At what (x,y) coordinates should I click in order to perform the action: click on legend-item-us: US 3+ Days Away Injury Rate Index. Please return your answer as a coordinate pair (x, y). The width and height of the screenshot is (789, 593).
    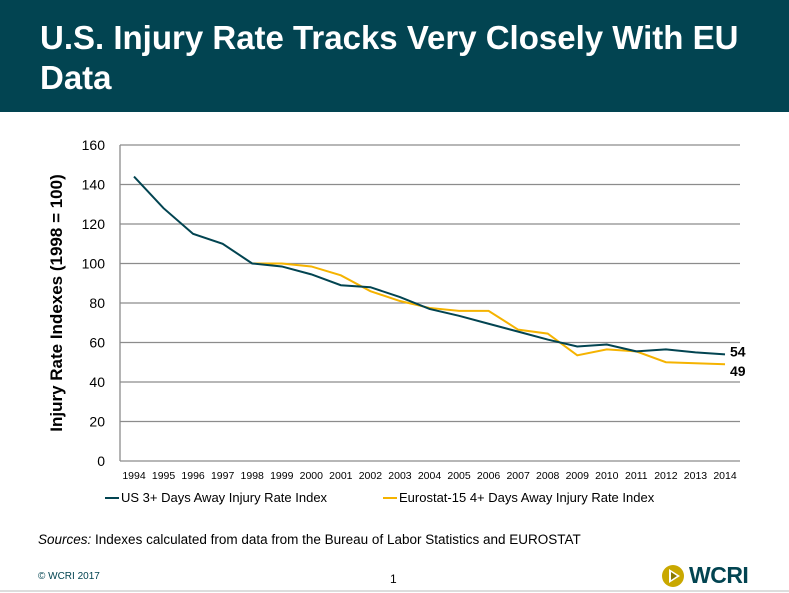
    Looking at the image, I should click on (216, 497).